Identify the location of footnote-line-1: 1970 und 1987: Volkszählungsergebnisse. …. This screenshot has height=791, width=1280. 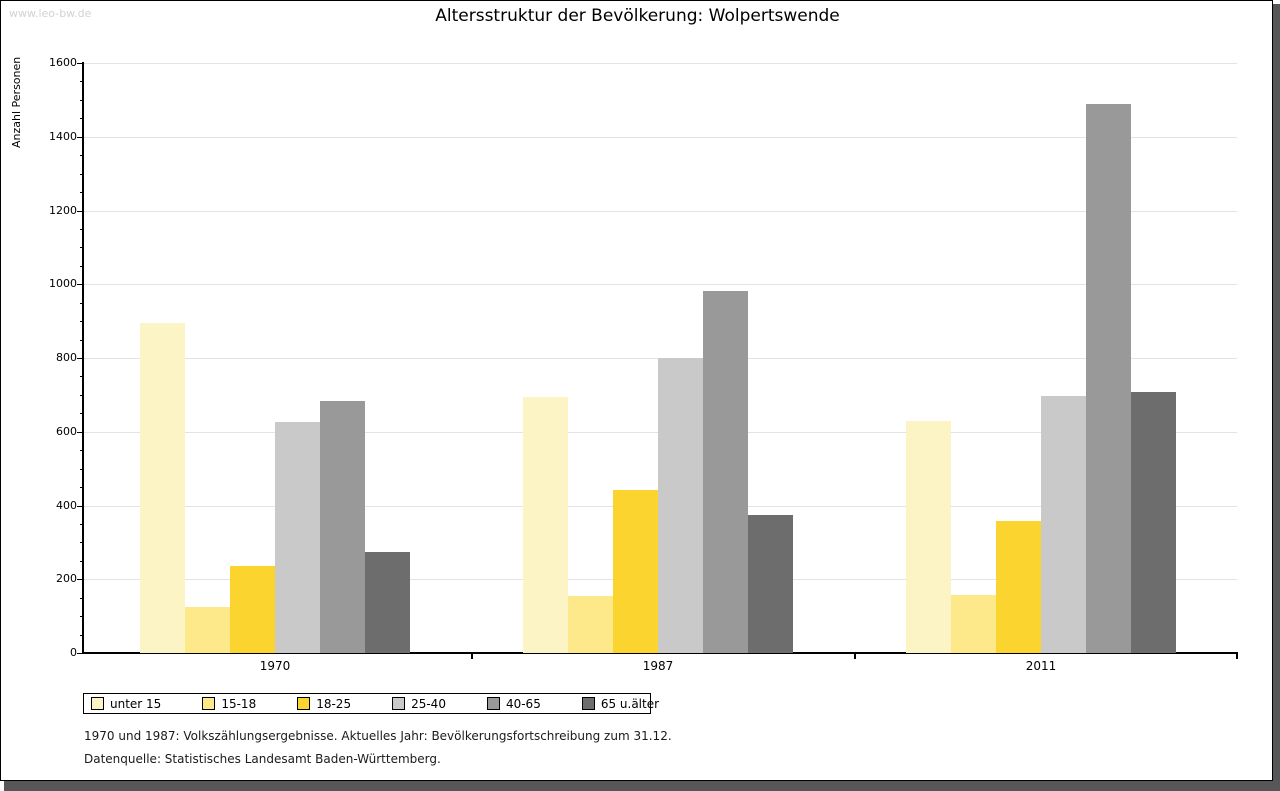
(378, 736).